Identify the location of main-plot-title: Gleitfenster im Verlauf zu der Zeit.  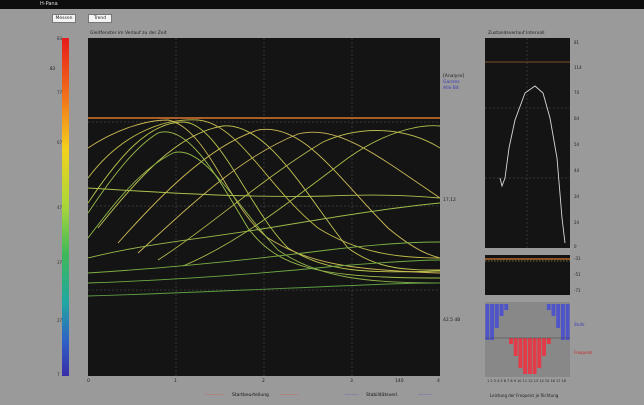
(128, 33).